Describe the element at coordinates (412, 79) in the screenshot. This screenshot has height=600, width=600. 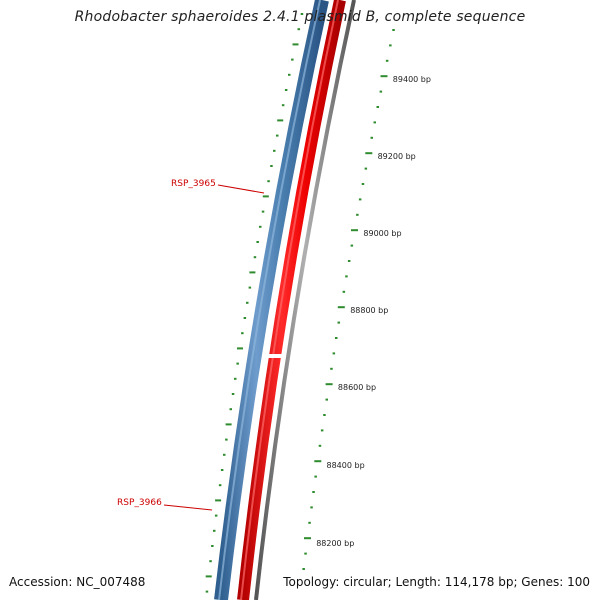
I see `scale-tick-label: 89400 bp` at that location.